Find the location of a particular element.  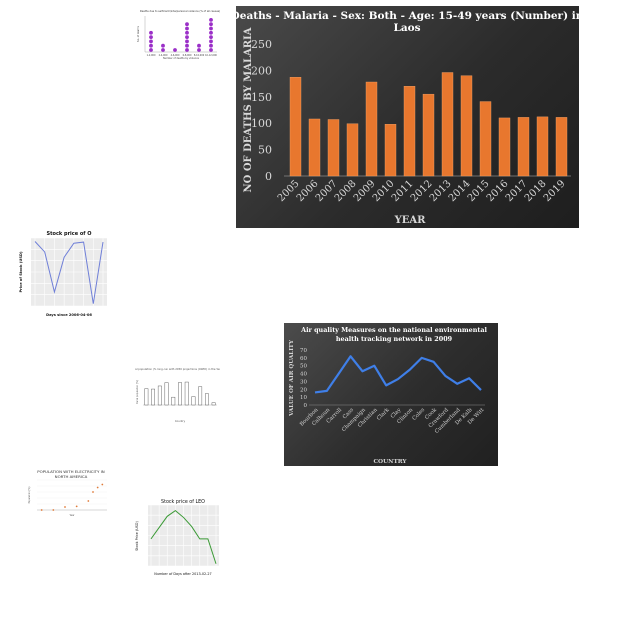

x-tick-label: 10-12,000 is located at coordinates (211, 55).